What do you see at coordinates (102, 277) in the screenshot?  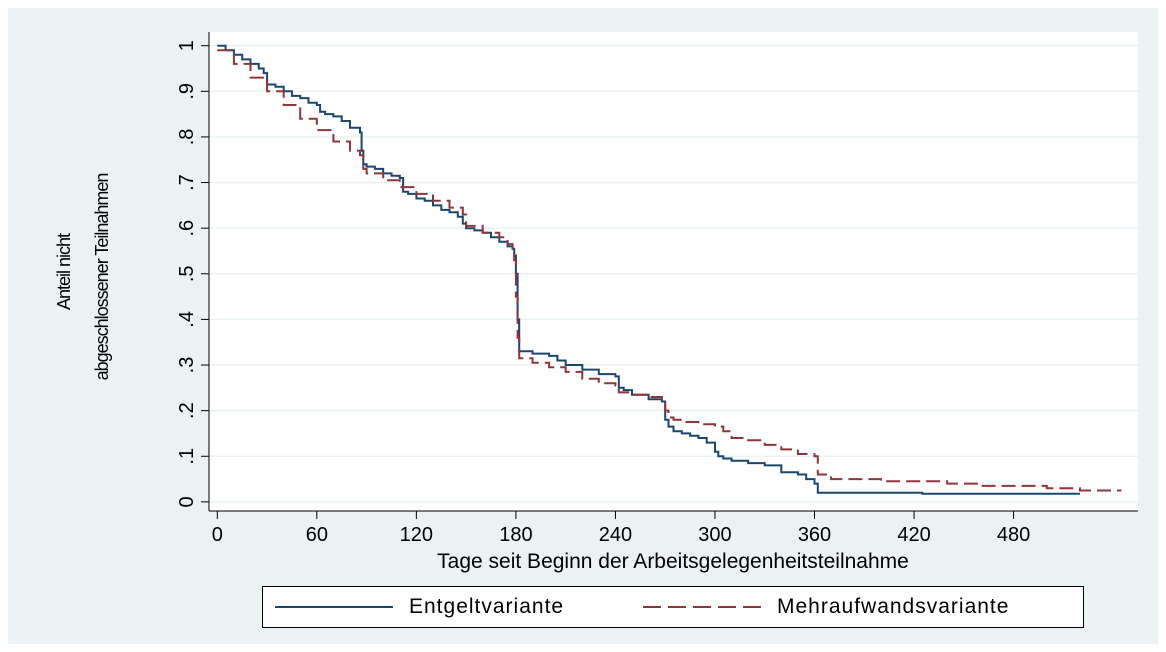 I see `y-axis-title-line-2: abgeschlossener Teilnahmen` at bounding box center [102, 277].